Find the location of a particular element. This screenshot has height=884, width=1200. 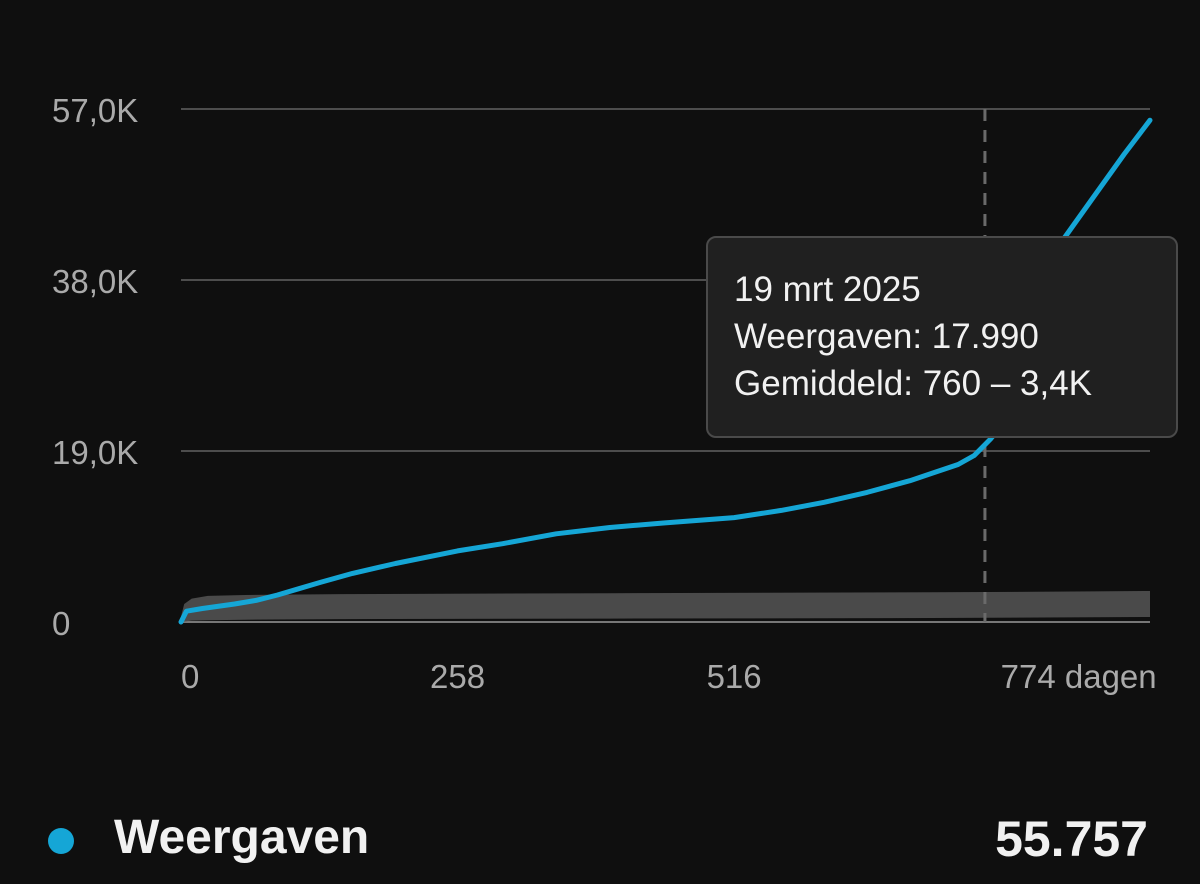

y-tick-label: 19,0K is located at coordinates (95, 452).